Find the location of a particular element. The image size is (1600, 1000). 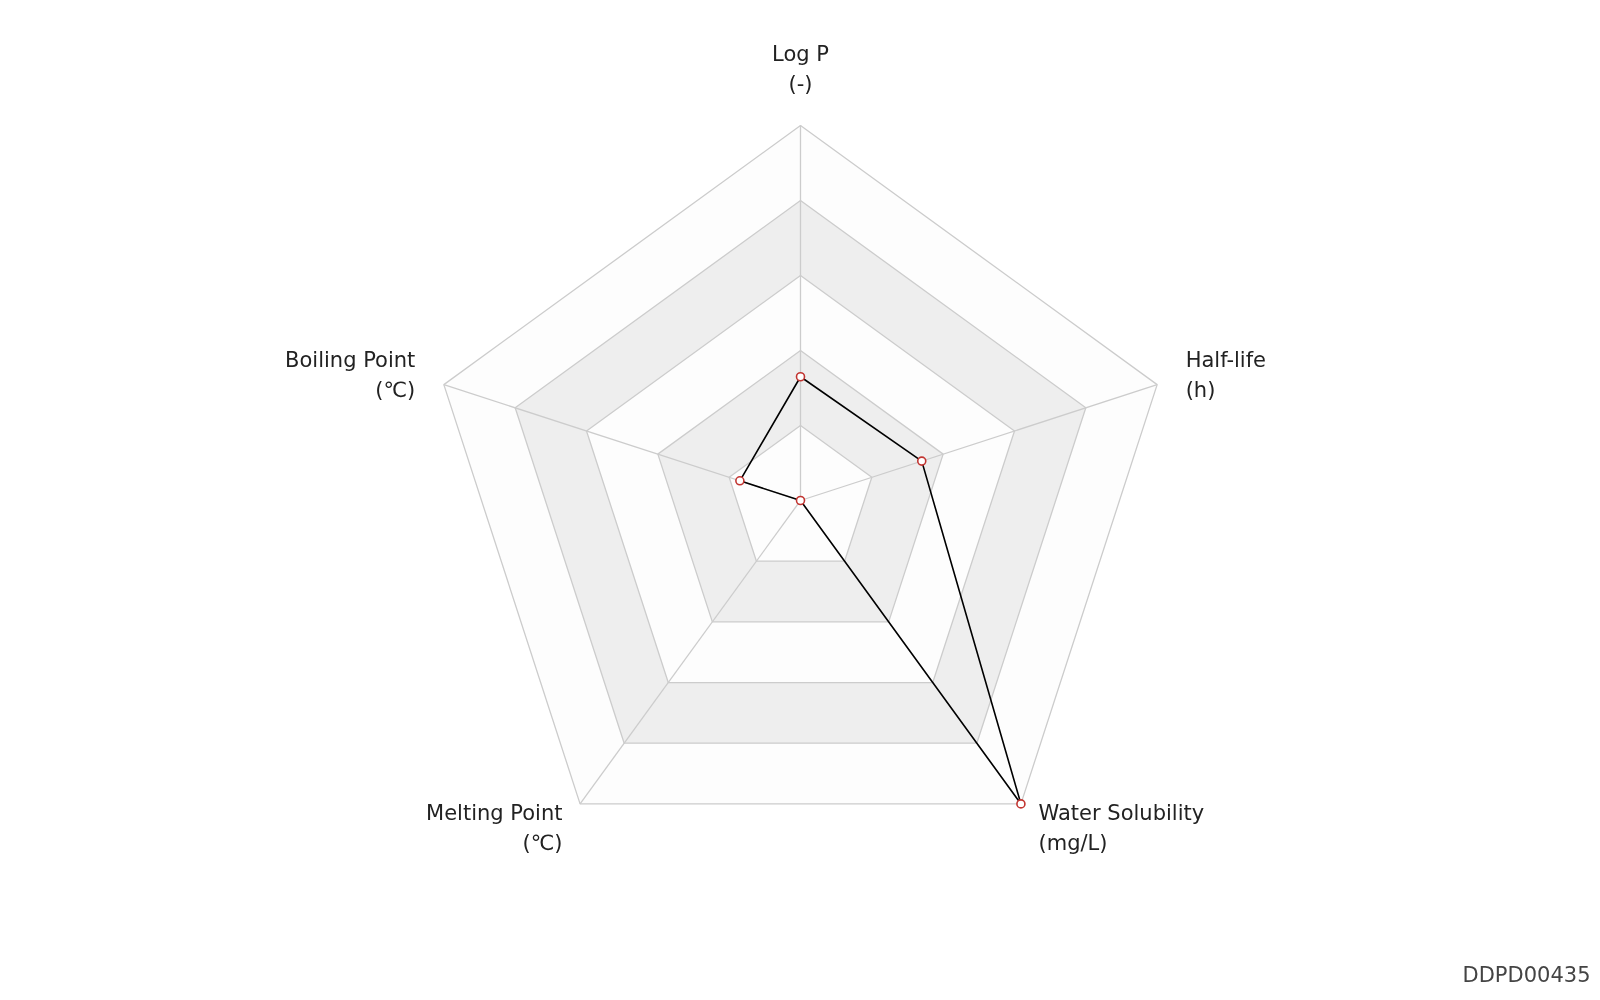

spoke-label: Water Solubility (mg/L) is located at coordinates (1121, 828).